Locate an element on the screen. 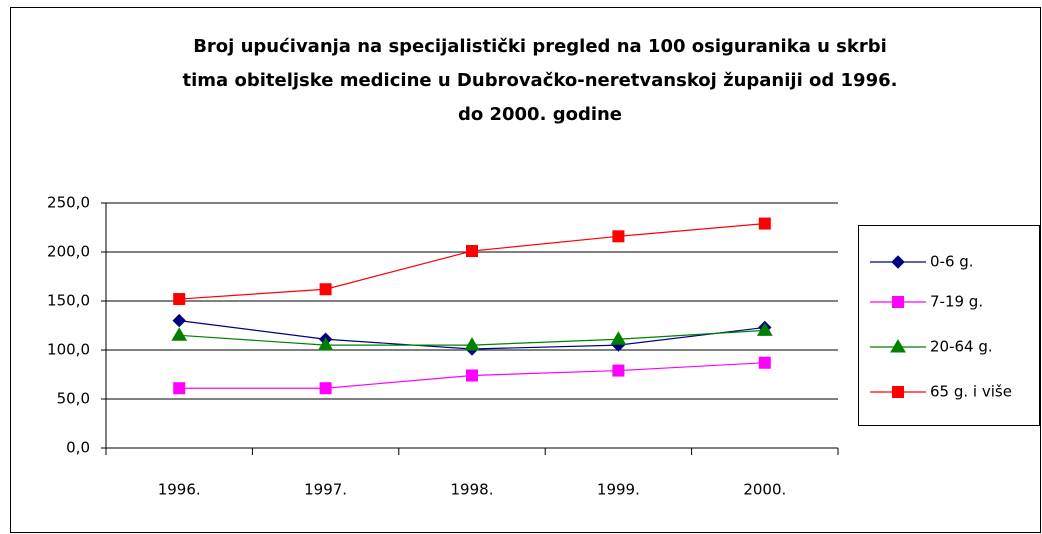 Image resolution: width=1042 pixels, height=534 pixels. y-tick-label: 0,0 is located at coordinates (78, 448).